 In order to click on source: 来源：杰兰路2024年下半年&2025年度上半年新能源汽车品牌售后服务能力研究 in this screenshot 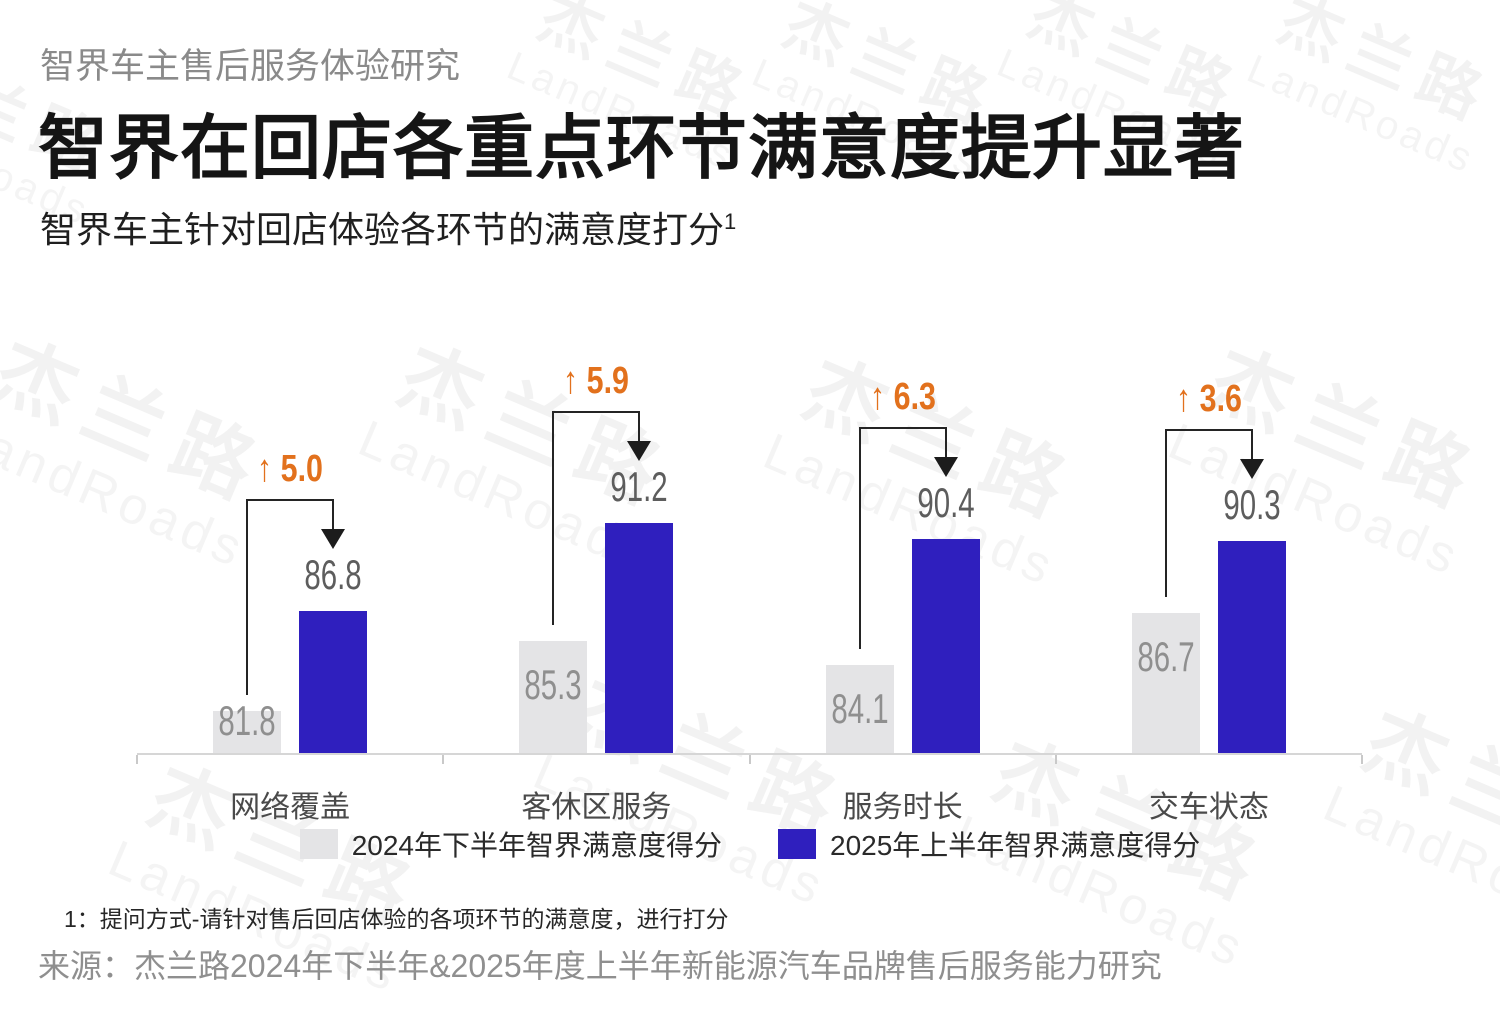, I will do `click(600, 966)`.